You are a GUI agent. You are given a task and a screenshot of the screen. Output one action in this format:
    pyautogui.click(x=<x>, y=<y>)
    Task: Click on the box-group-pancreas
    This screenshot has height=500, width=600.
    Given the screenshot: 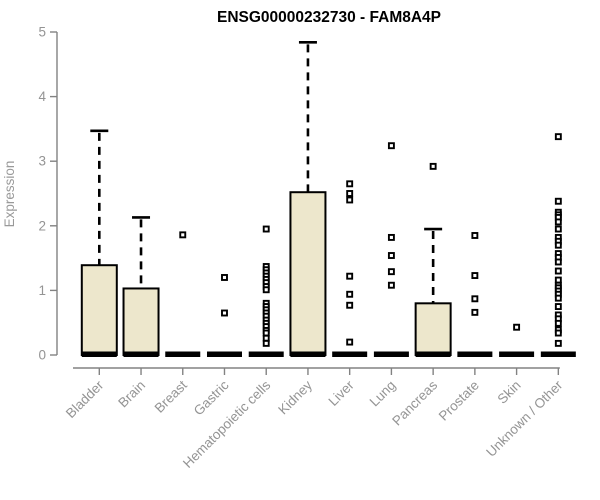 What is the action you would take?
    pyautogui.click(x=433, y=259)
    